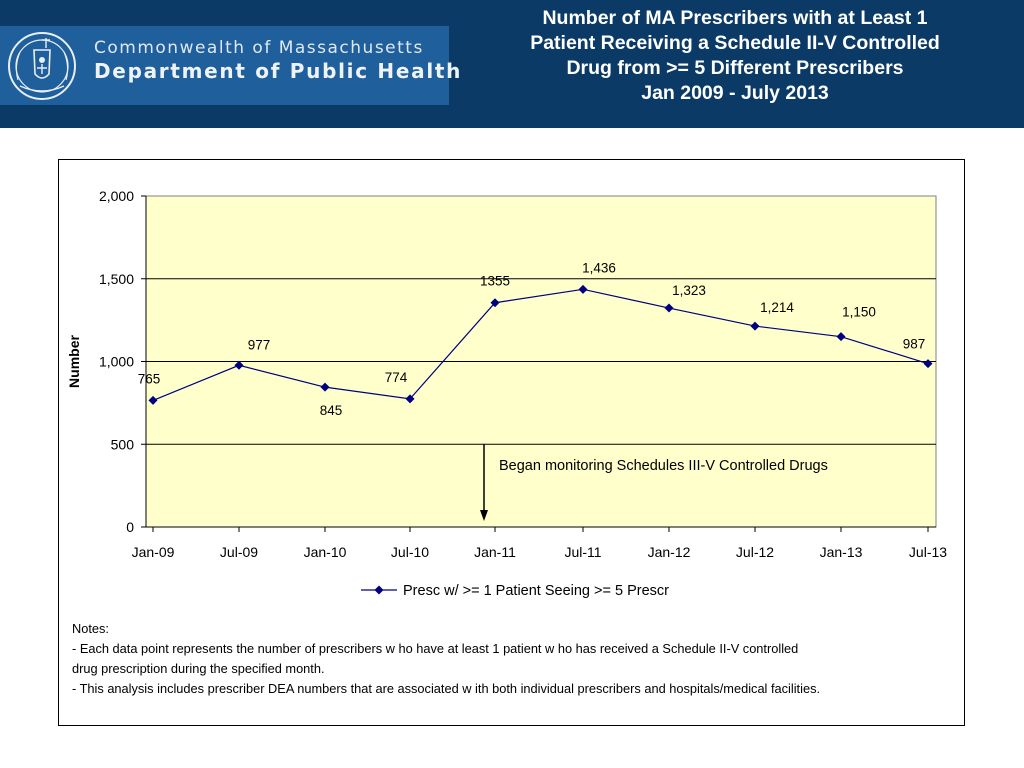  What do you see at coordinates (495, 281) in the screenshot?
I see `data-label: 1355` at bounding box center [495, 281].